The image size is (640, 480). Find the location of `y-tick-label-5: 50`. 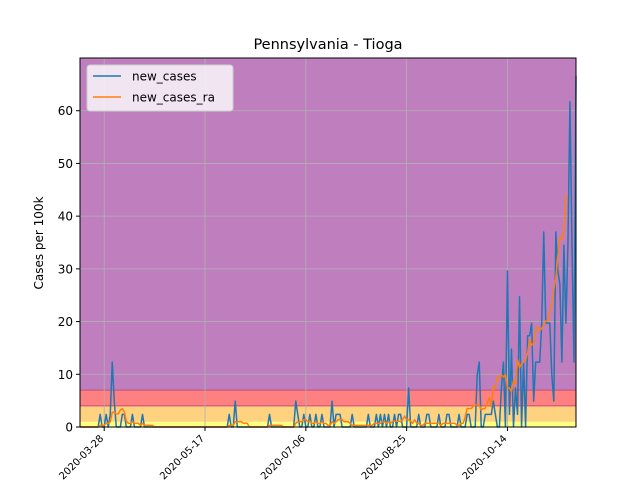

y-tick-label-5: 50 is located at coordinates (65, 164).